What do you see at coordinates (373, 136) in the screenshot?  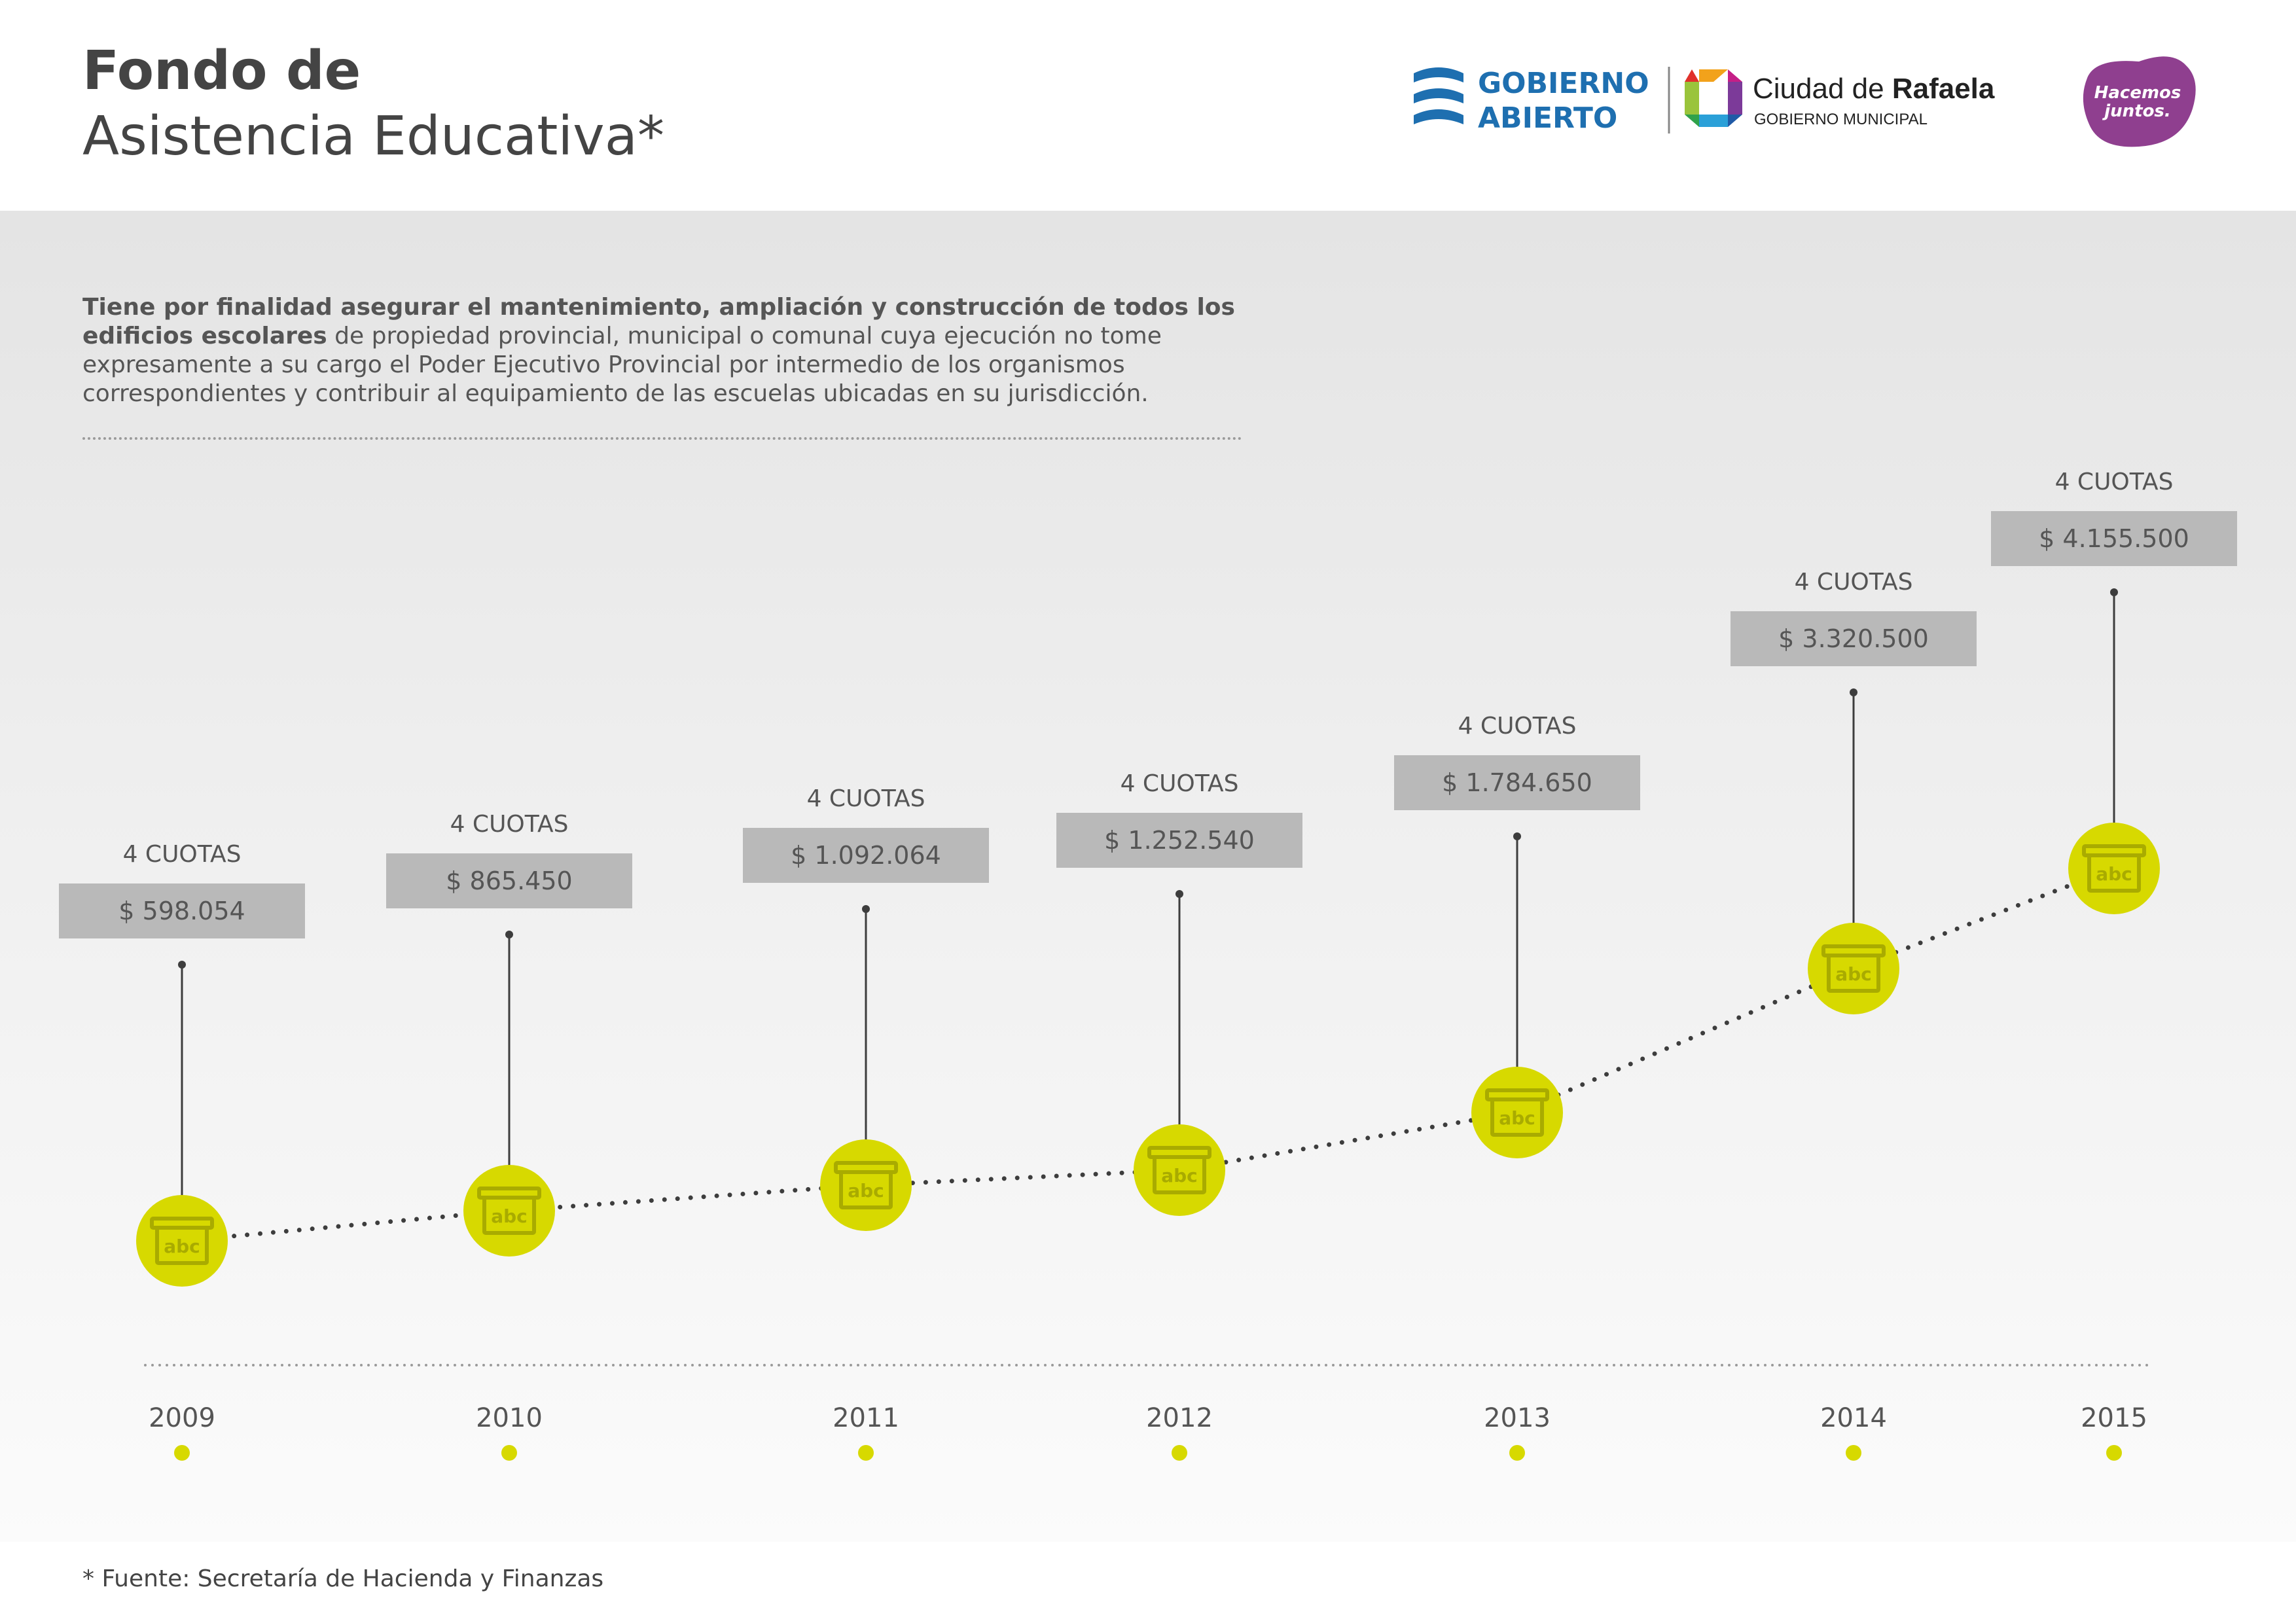 I see `page-title-line2: Asistencia Educativa*` at bounding box center [373, 136].